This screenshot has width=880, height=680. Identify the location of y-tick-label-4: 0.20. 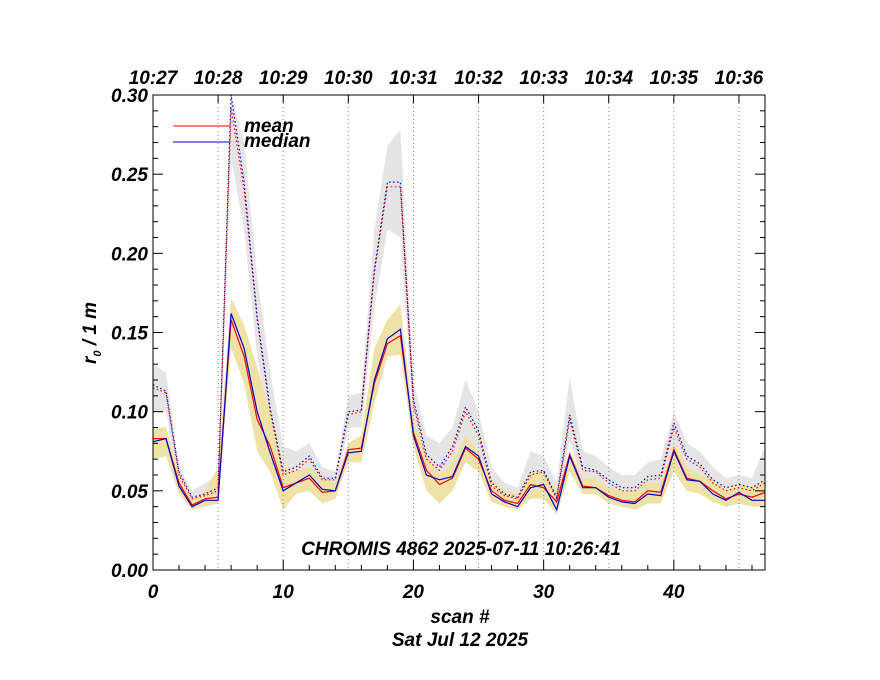
(129, 254).